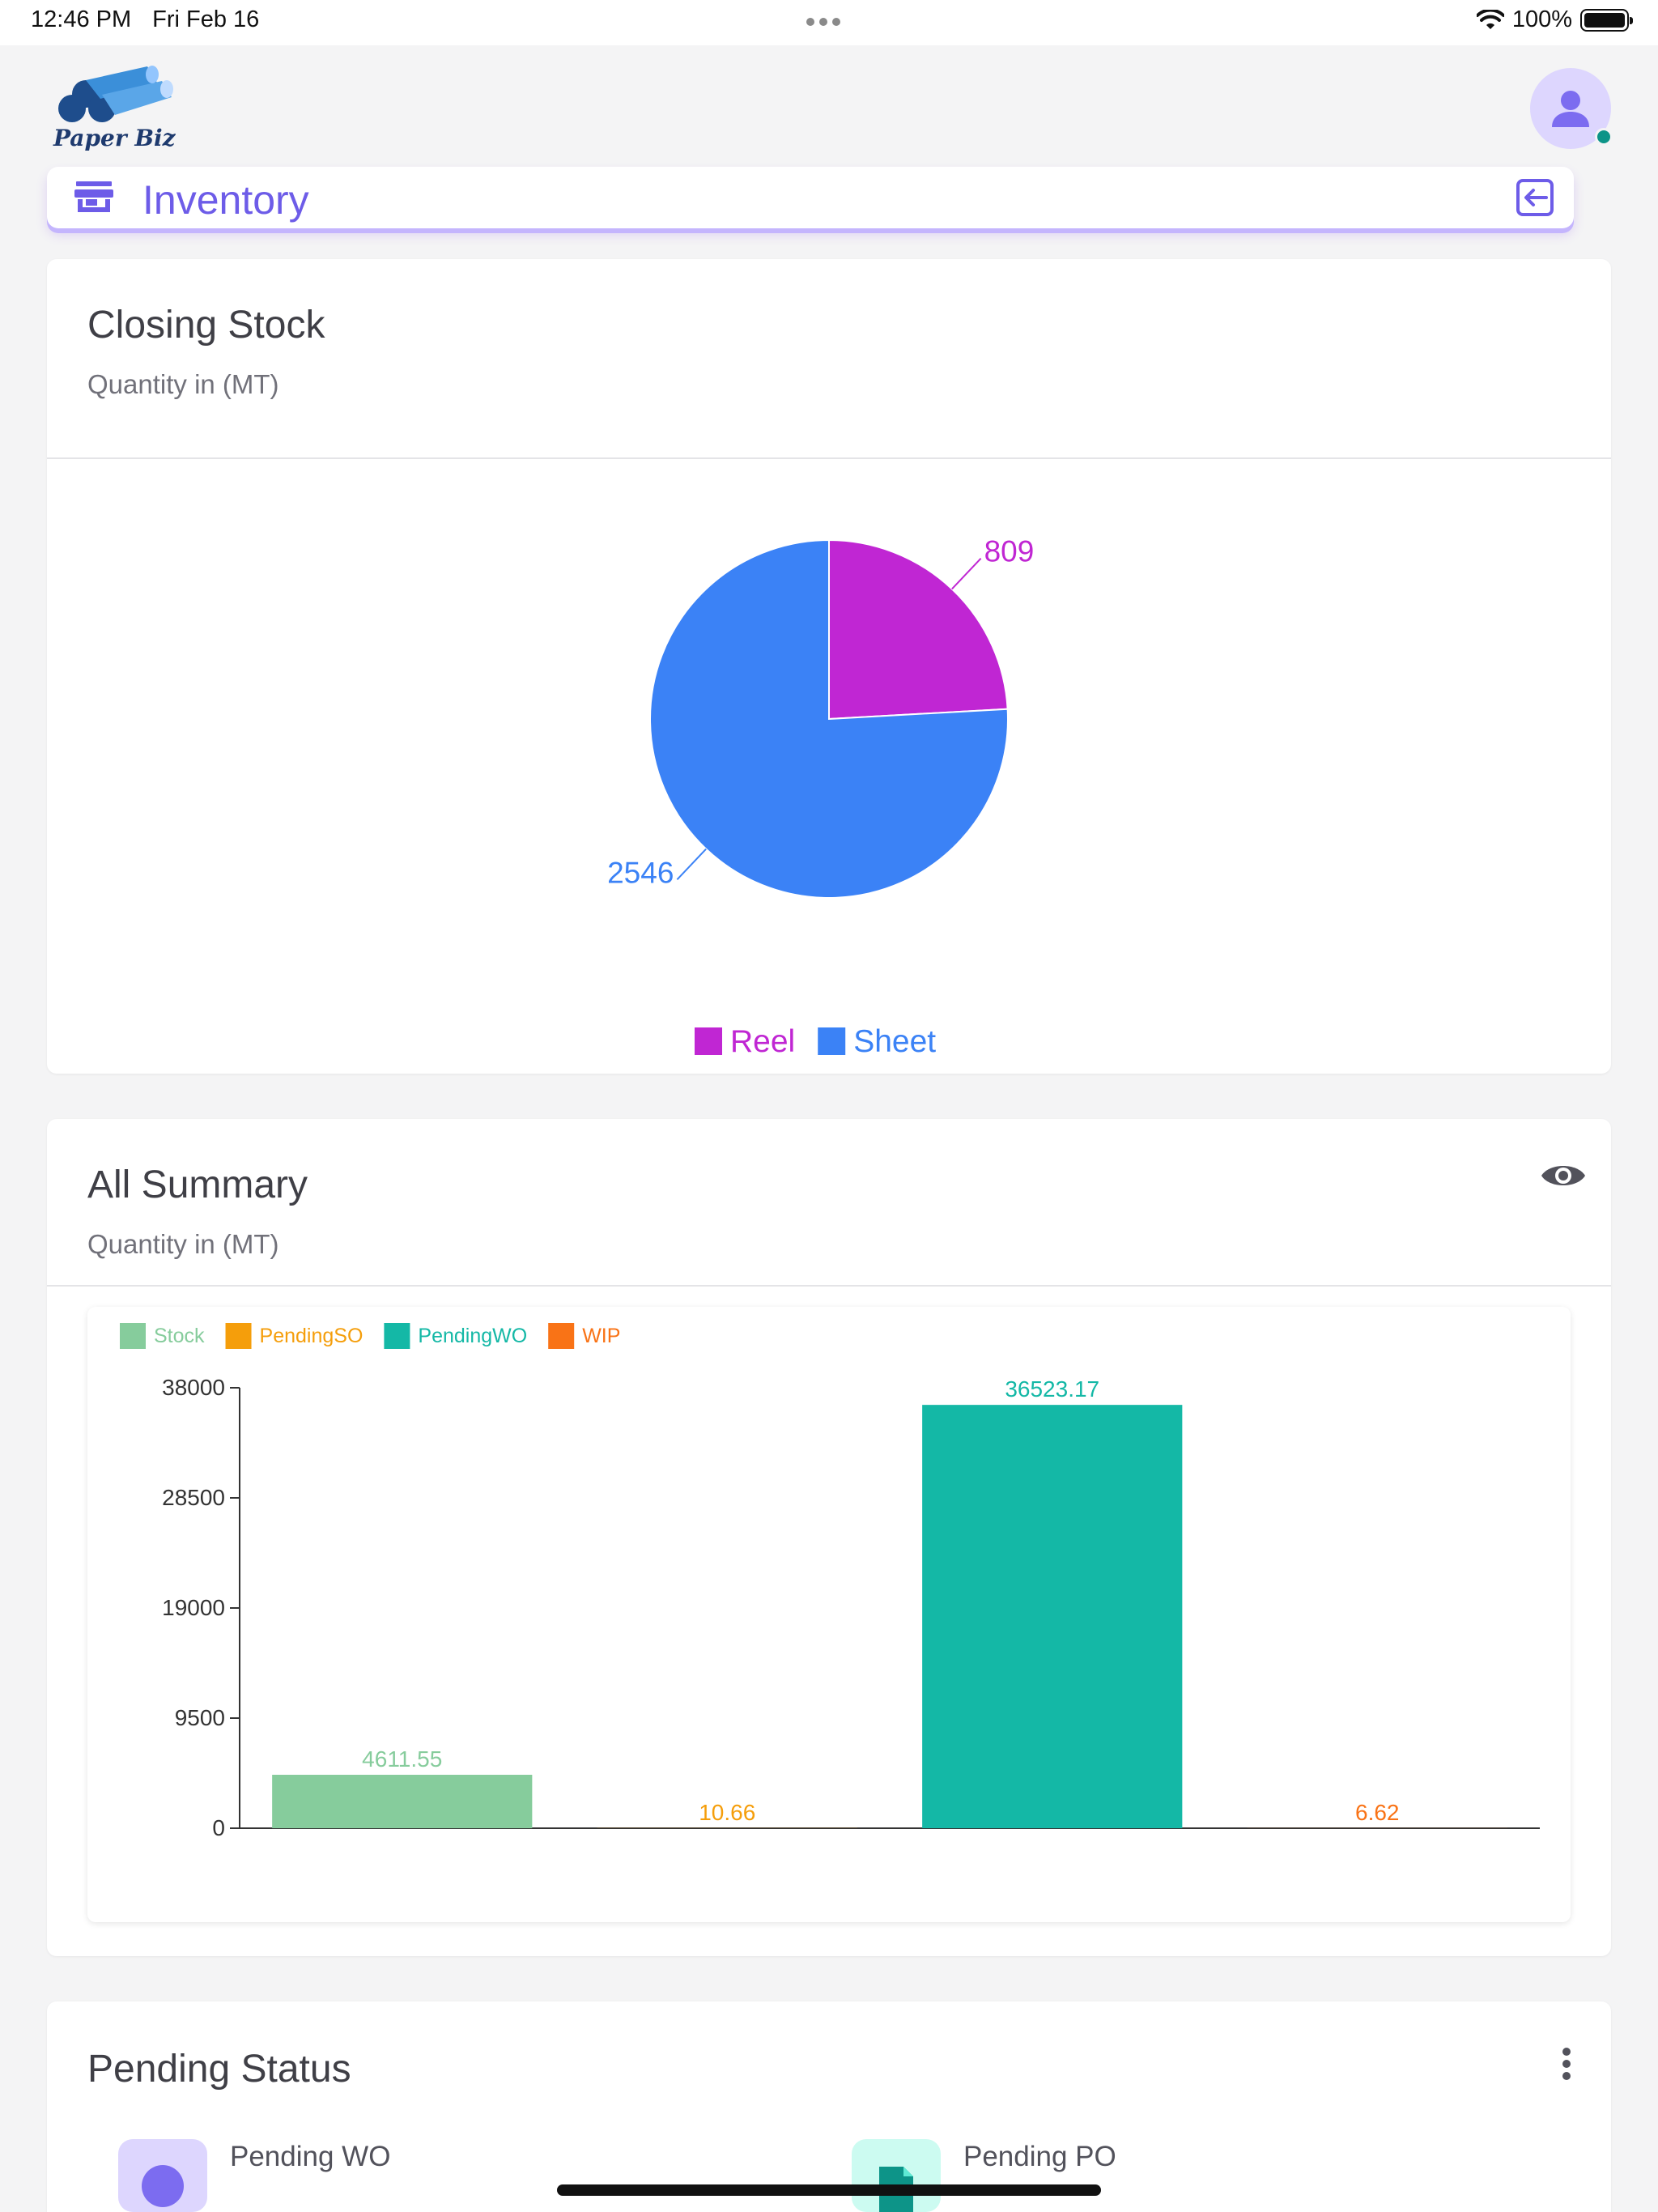 The height and width of the screenshot is (2212, 1658). I want to click on legend-swatch-stock, so click(133, 1336).